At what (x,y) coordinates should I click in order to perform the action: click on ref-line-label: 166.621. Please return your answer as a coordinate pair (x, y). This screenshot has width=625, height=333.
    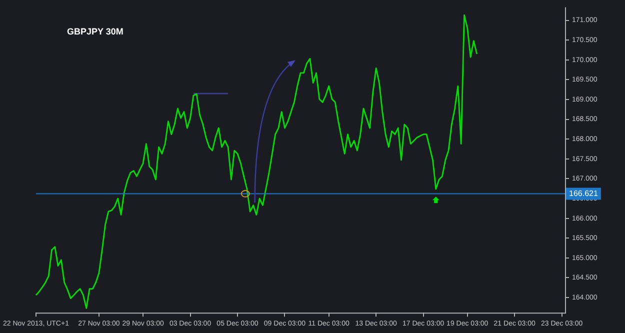
    Looking at the image, I should click on (583, 193).